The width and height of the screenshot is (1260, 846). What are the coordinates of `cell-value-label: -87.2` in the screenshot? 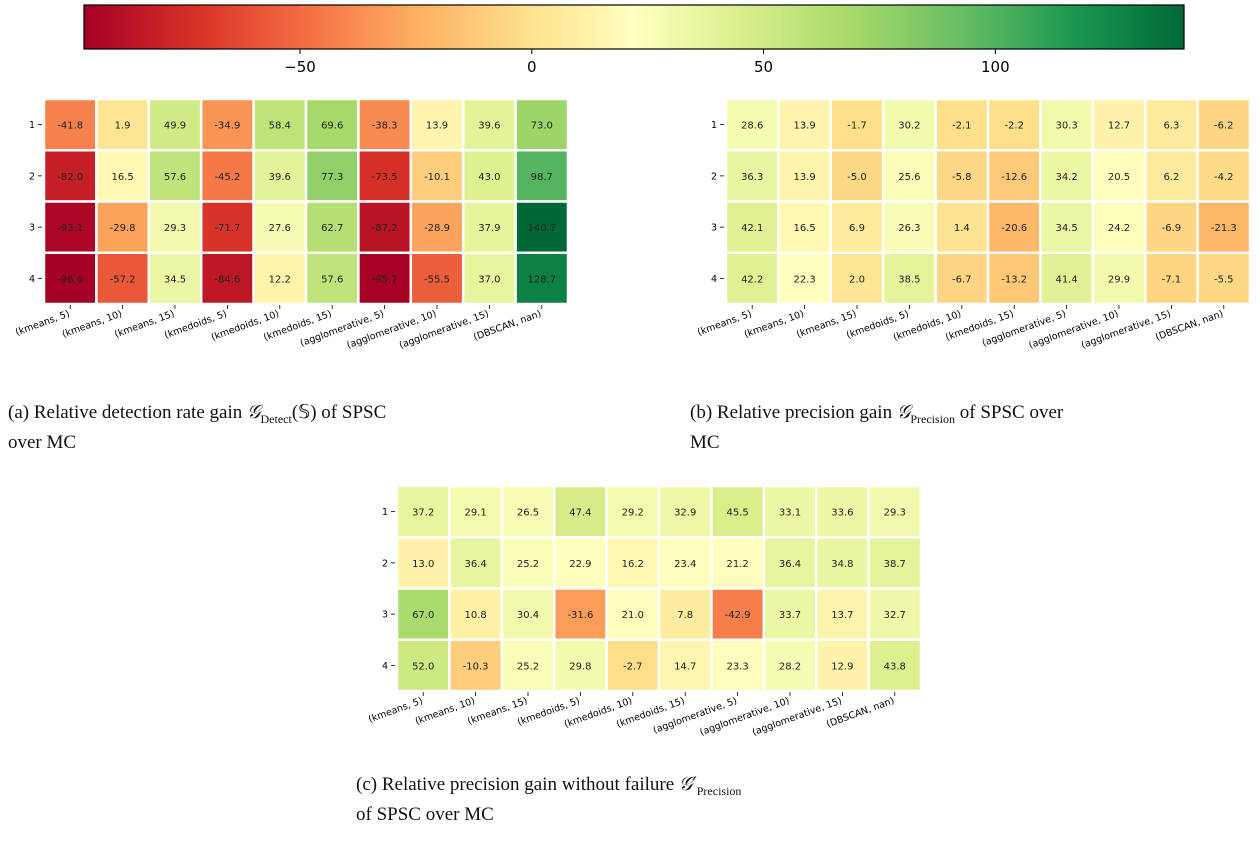 It's located at (385, 228).